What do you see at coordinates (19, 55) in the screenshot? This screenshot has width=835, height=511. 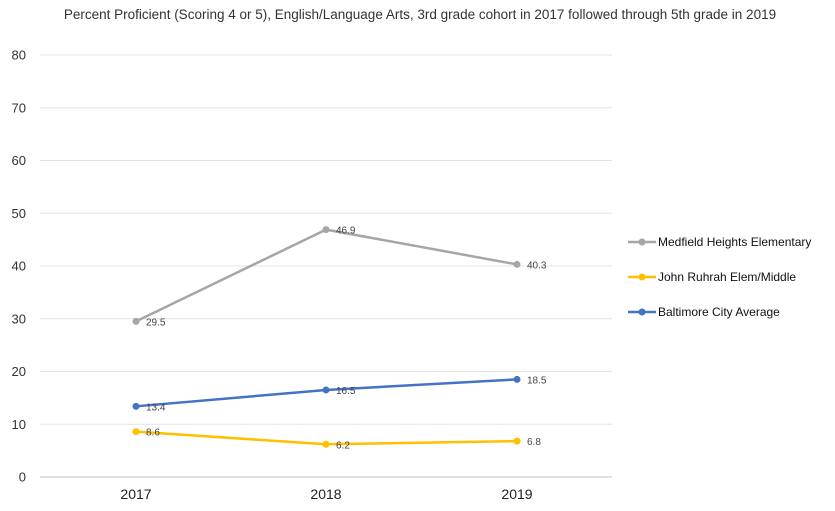 I see `y-tick-label: 80` at bounding box center [19, 55].